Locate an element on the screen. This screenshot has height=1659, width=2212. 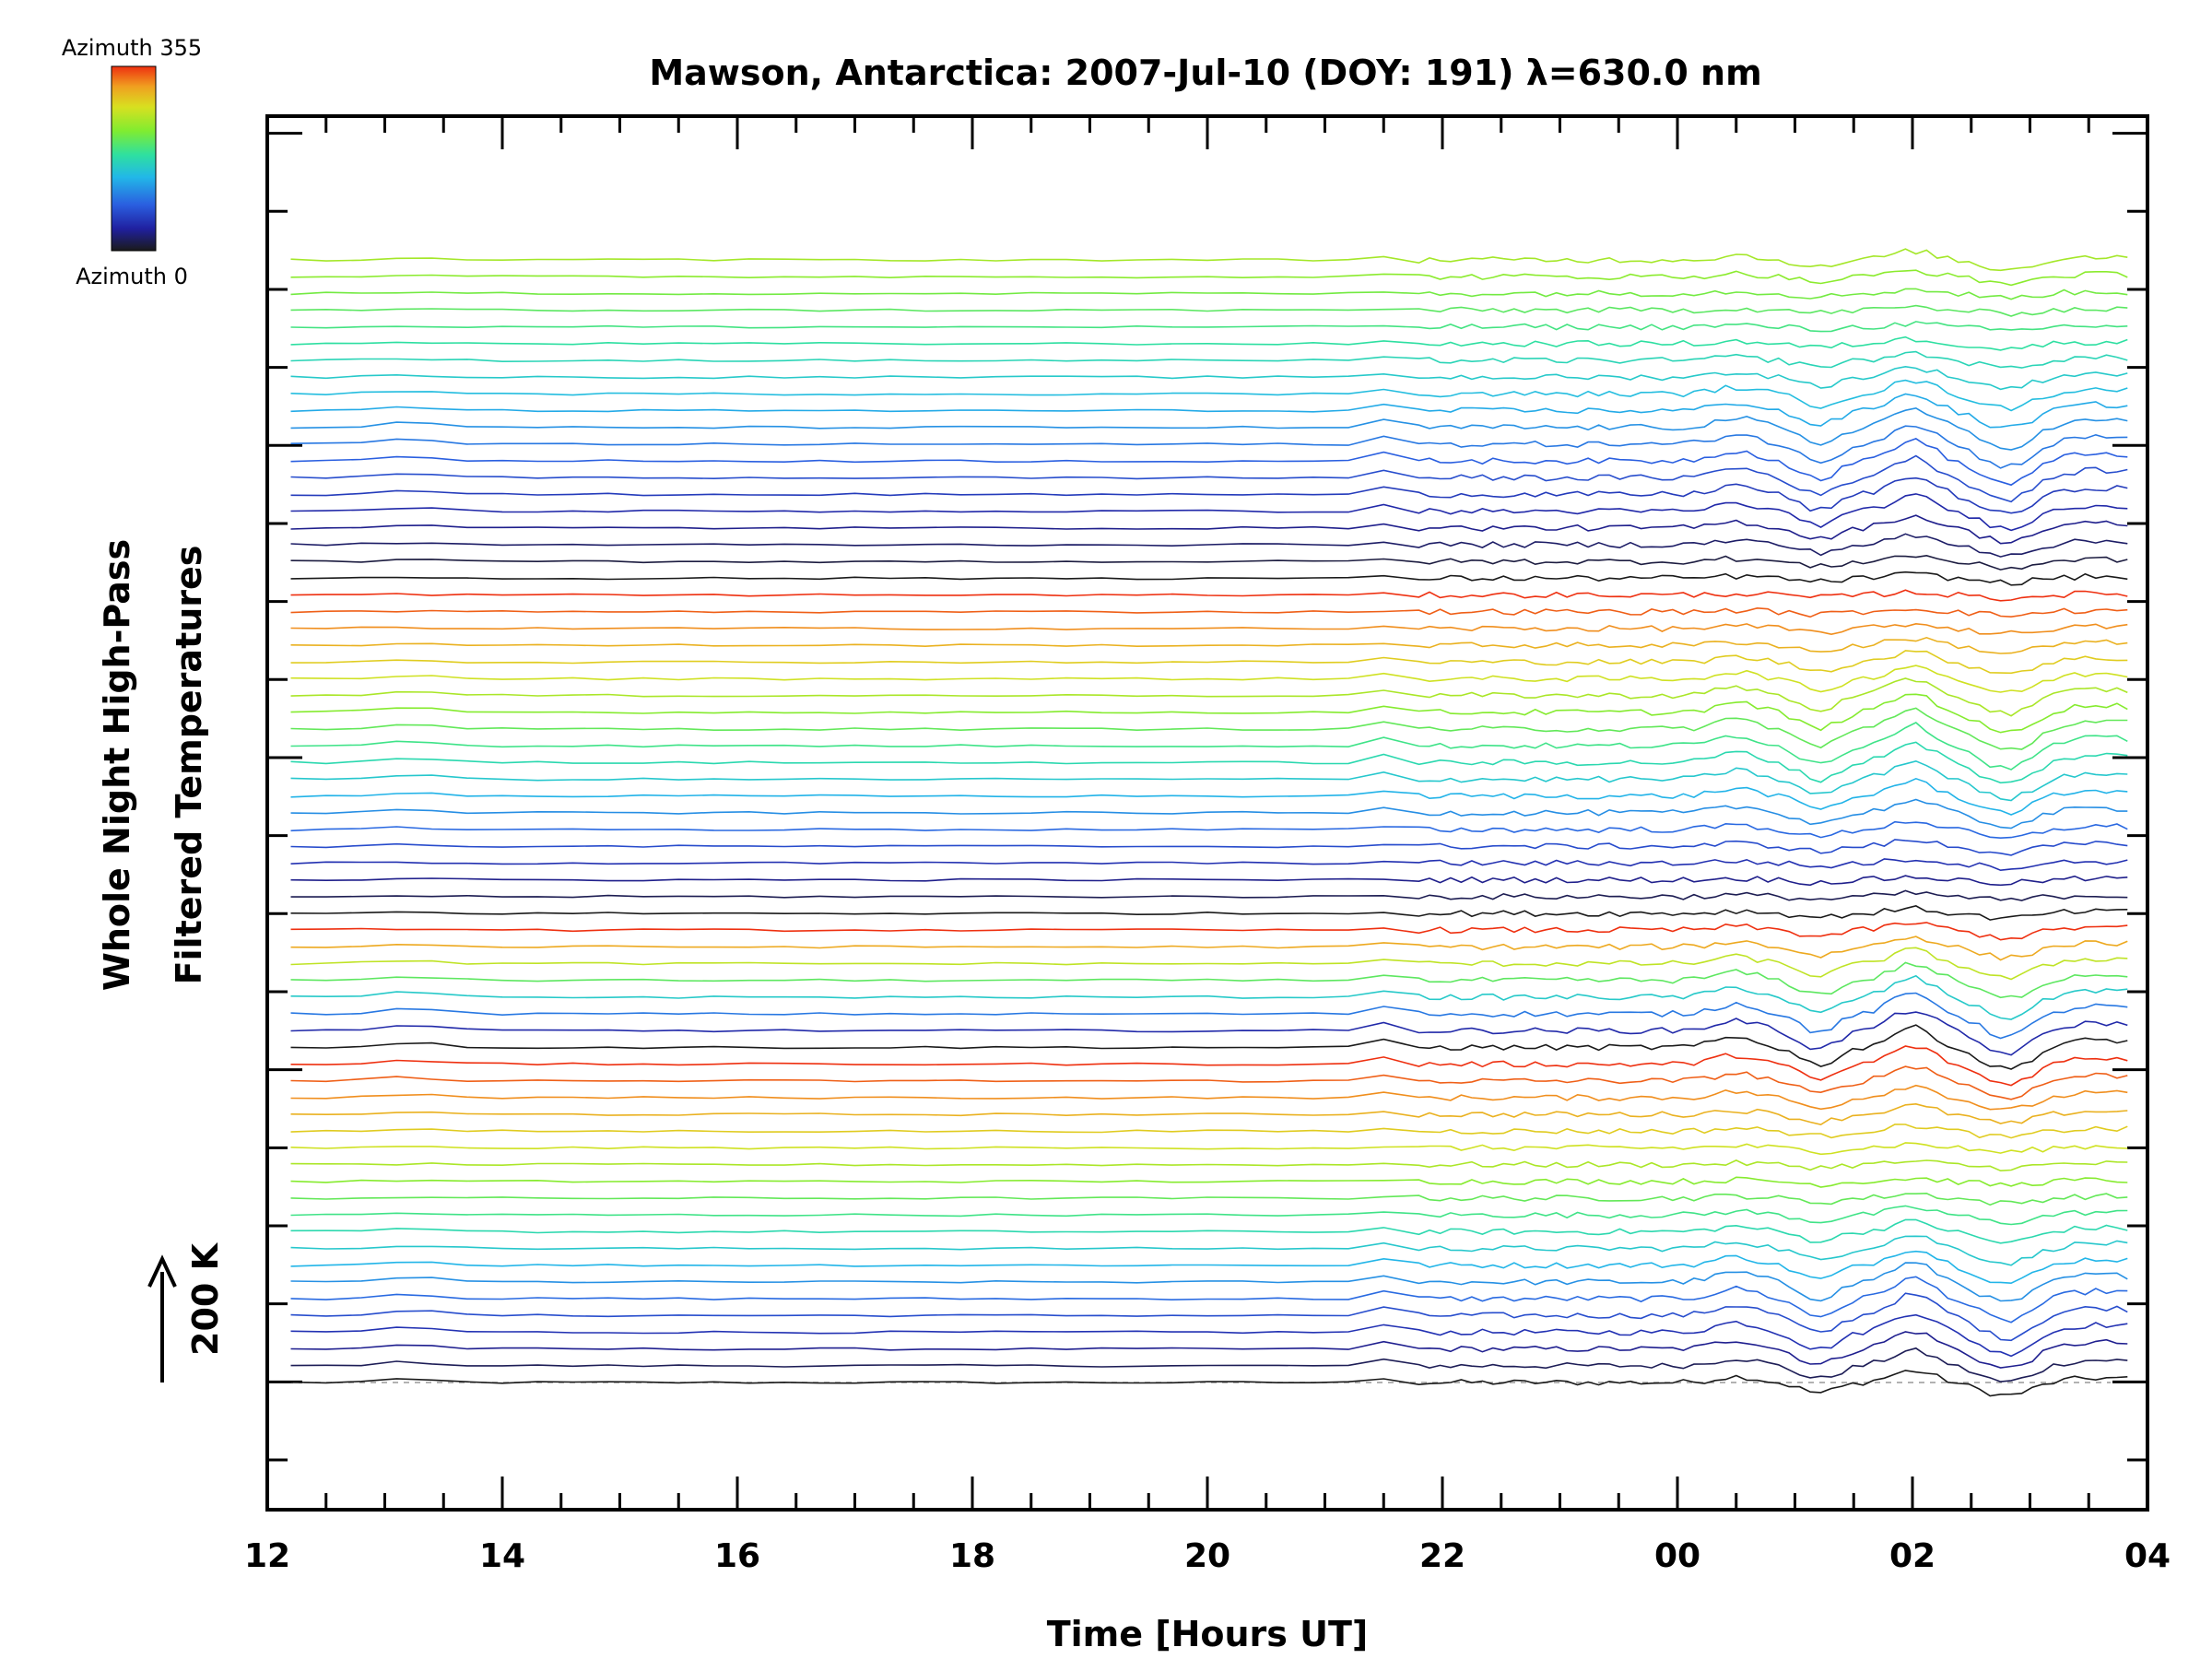
x-tick-label: 00 is located at coordinates (1677, 1556).